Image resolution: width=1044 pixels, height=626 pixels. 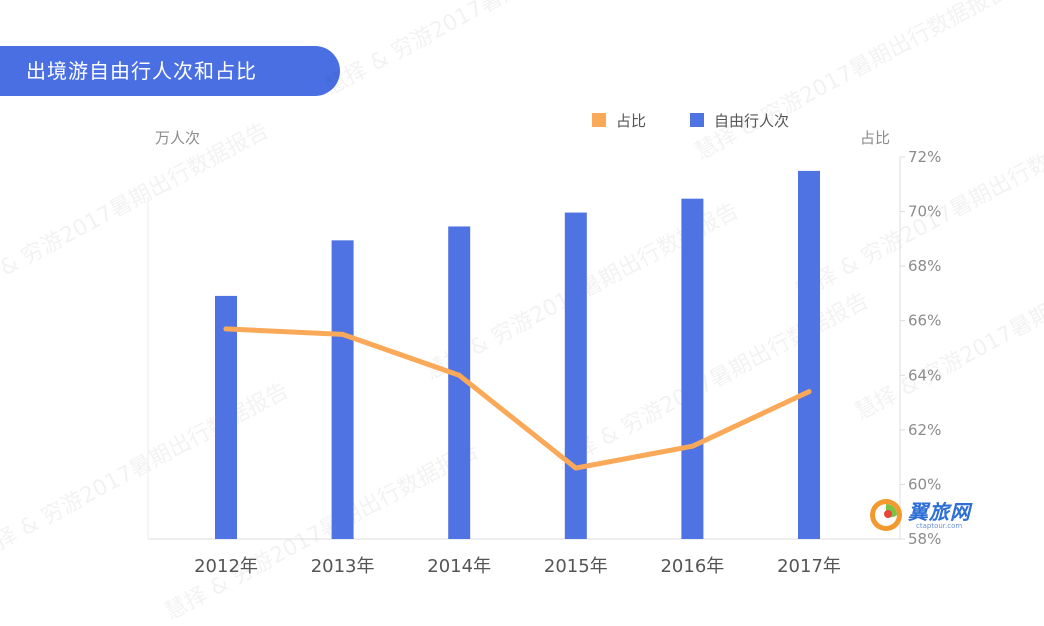 What do you see at coordinates (939, 526) in the screenshot?
I see `logo-url: ctaptour.com` at bounding box center [939, 526].